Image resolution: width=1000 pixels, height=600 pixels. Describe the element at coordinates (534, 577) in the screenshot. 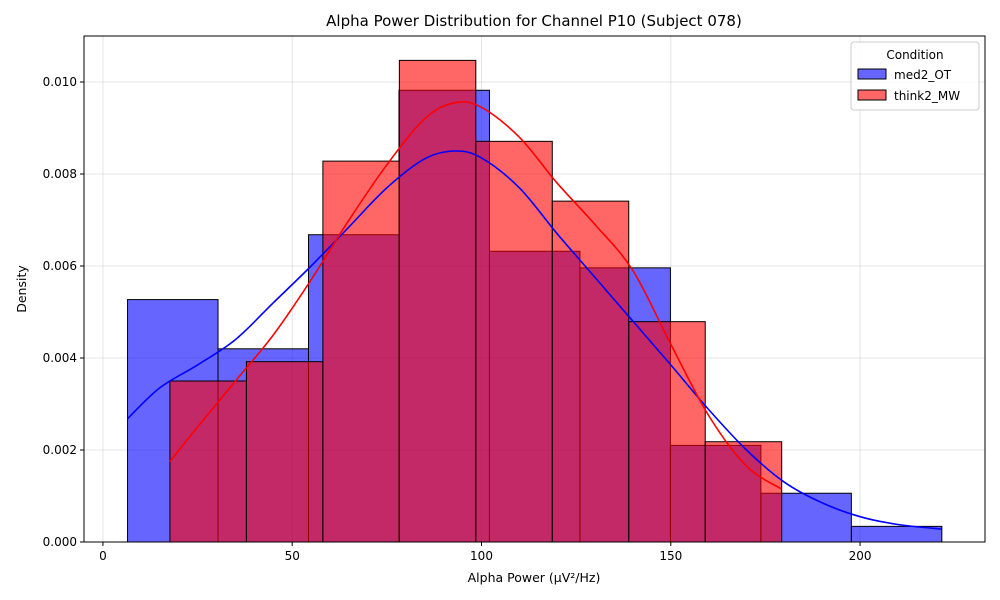

I see `x-axis-label: Alpha Power (µV²/Hz)` at that location.